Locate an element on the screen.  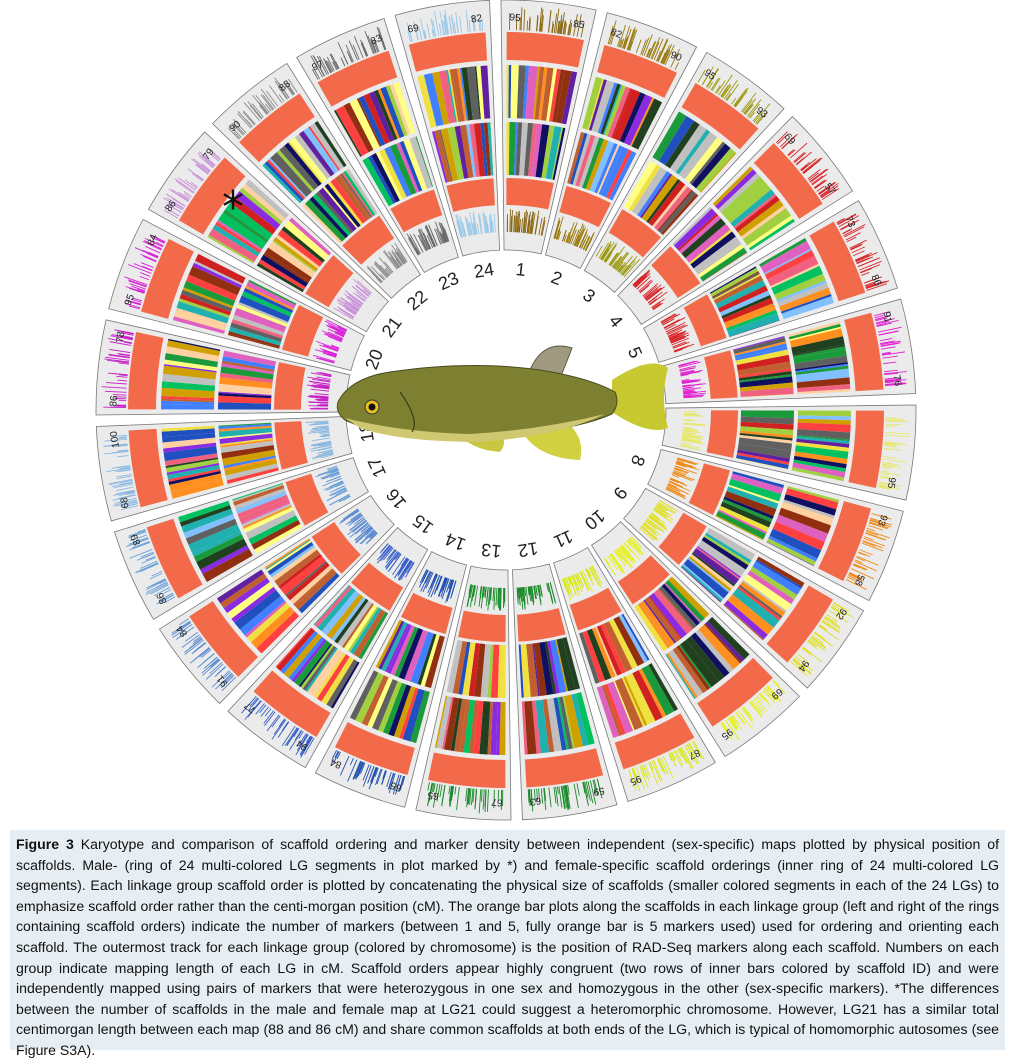
lg-number-label: 8 is located at coordinates (638, 460).